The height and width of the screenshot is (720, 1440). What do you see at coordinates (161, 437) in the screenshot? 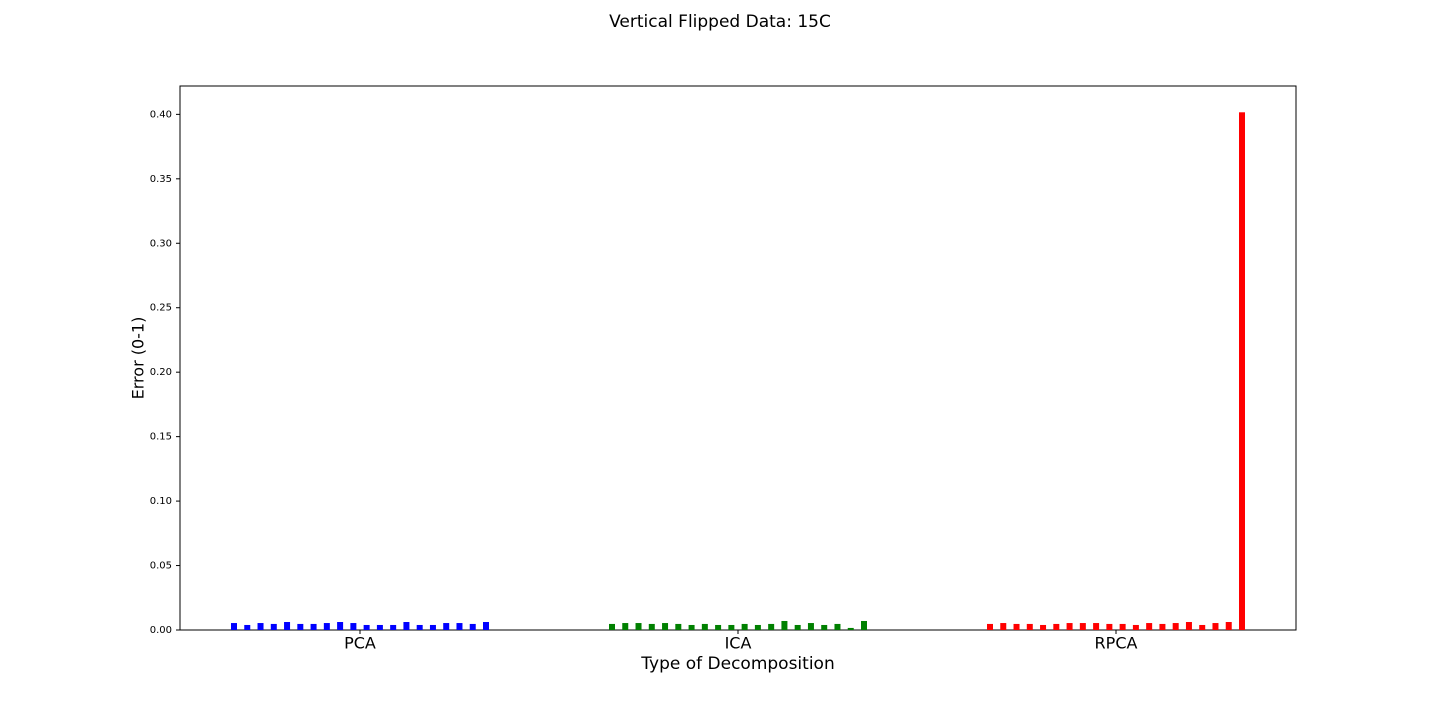
I see `y-tick-label: 0.15` at bounding box center [161, 437].